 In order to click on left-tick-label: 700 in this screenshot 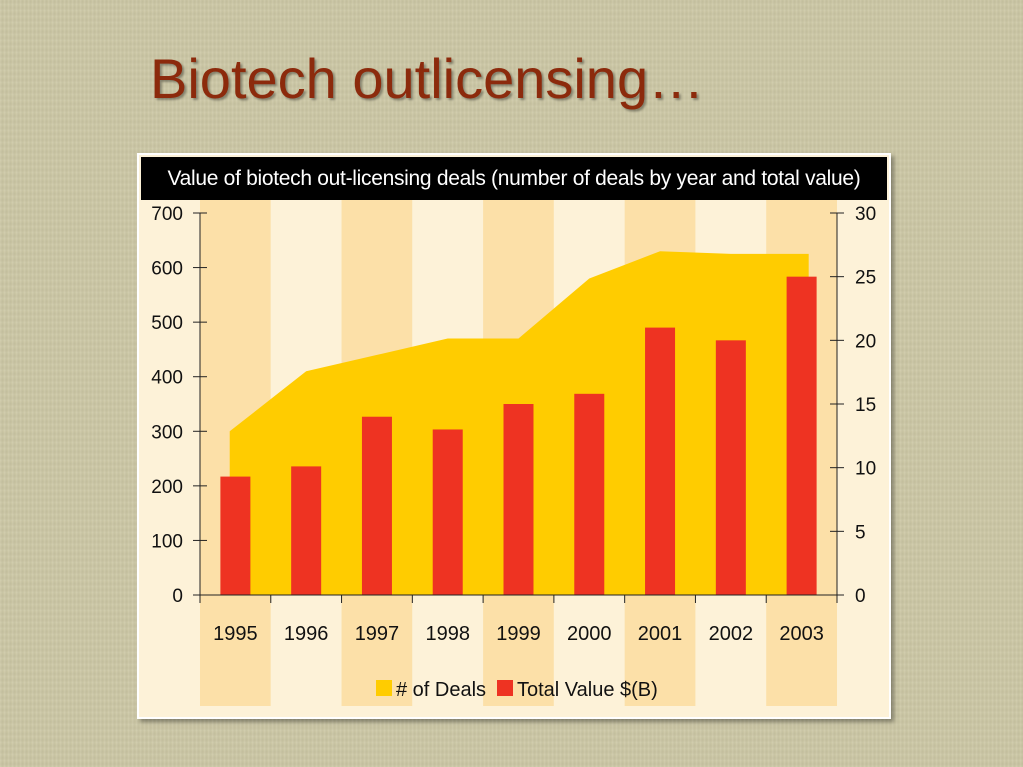, I will do `click(167, 214)`.